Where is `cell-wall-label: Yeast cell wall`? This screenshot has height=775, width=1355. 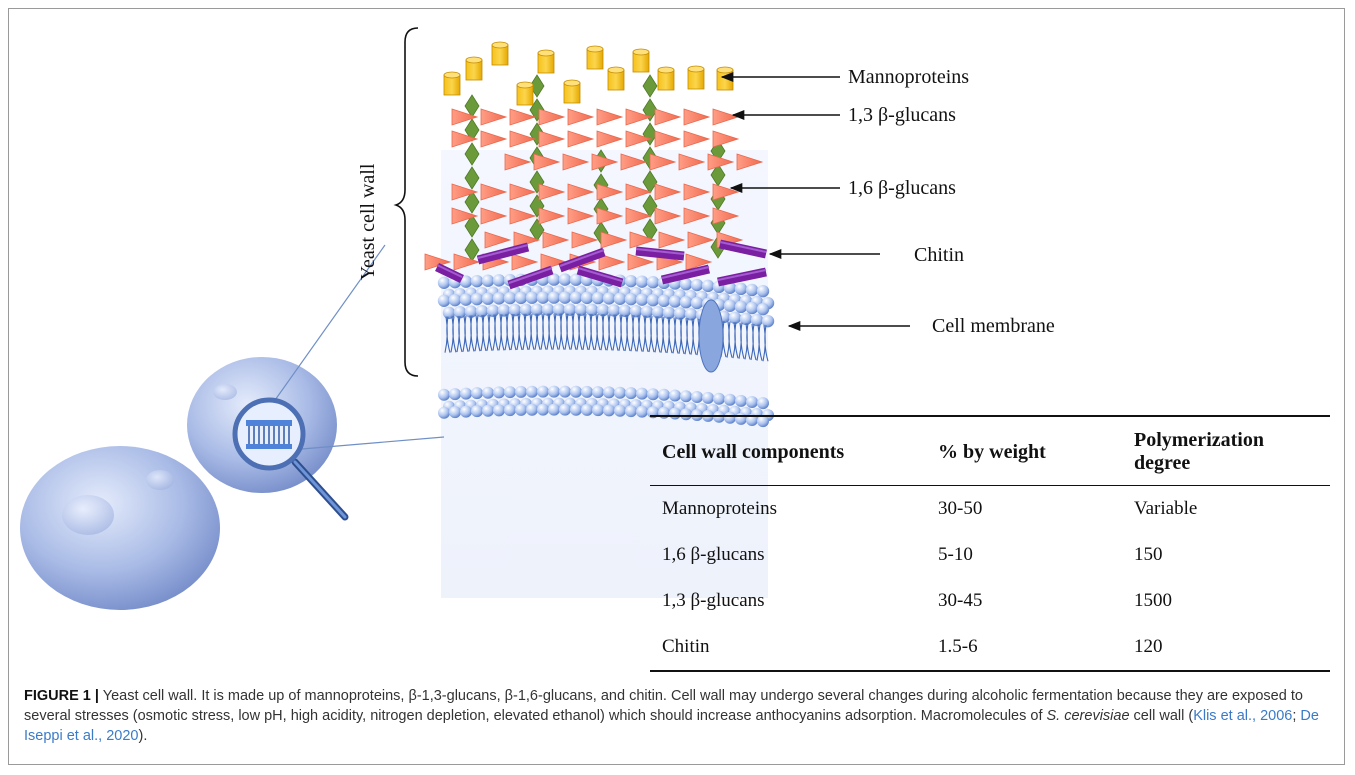 cell-wall-label: Yeast cell wall is located at coordinates (368, 221).